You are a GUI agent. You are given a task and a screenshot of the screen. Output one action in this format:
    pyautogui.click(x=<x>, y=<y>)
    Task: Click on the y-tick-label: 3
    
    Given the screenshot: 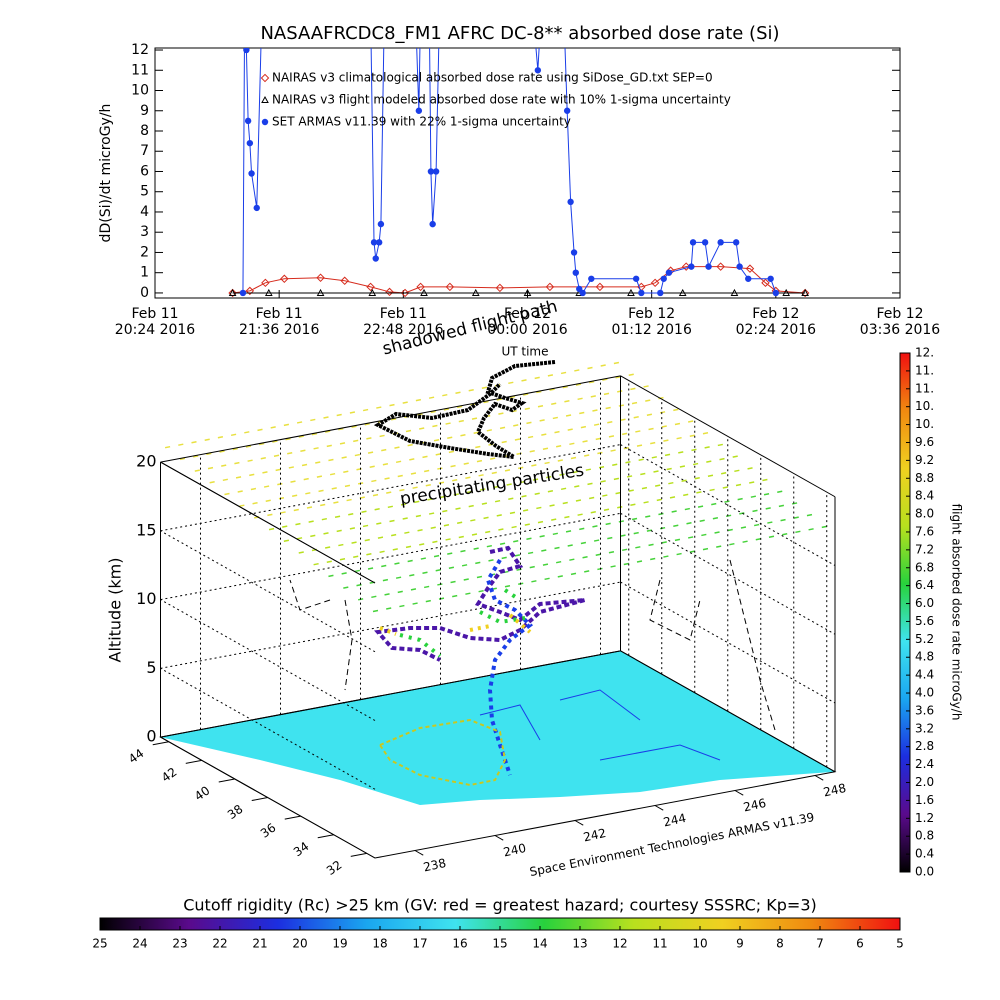 What is the action you would take?
    pyautogui.click(x=144, y=232)
    